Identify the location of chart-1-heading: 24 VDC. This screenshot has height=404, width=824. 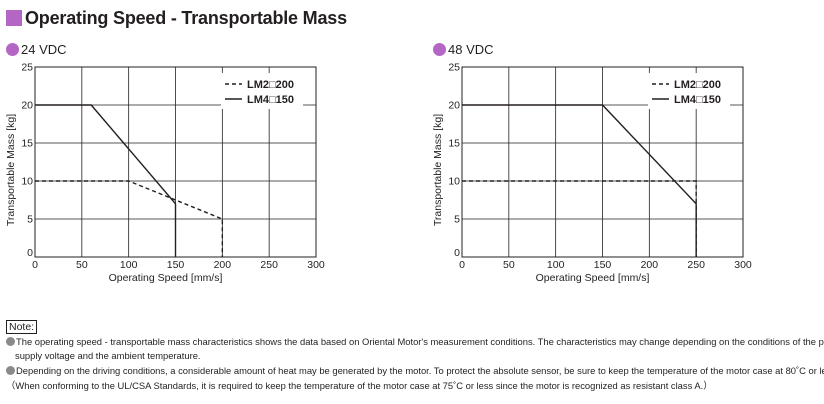
(36, 49).